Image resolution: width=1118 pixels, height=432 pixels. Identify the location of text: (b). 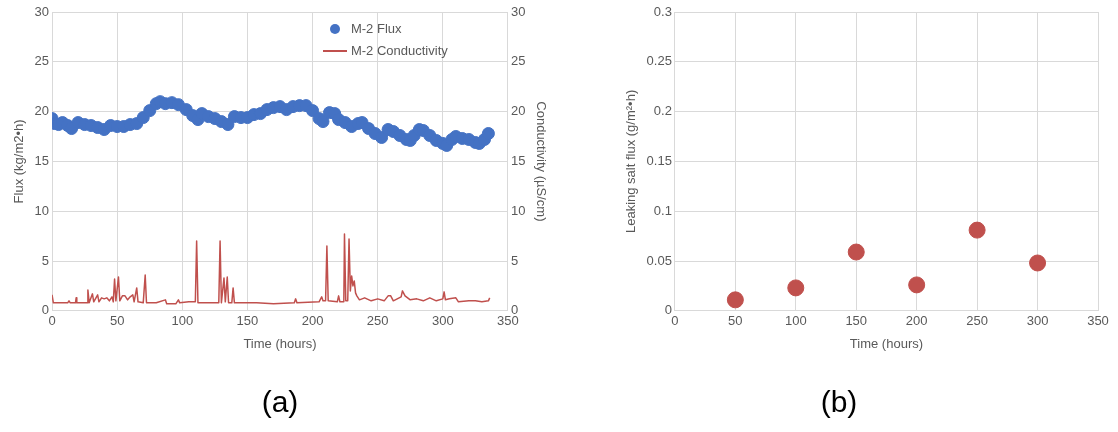
(839, 402).